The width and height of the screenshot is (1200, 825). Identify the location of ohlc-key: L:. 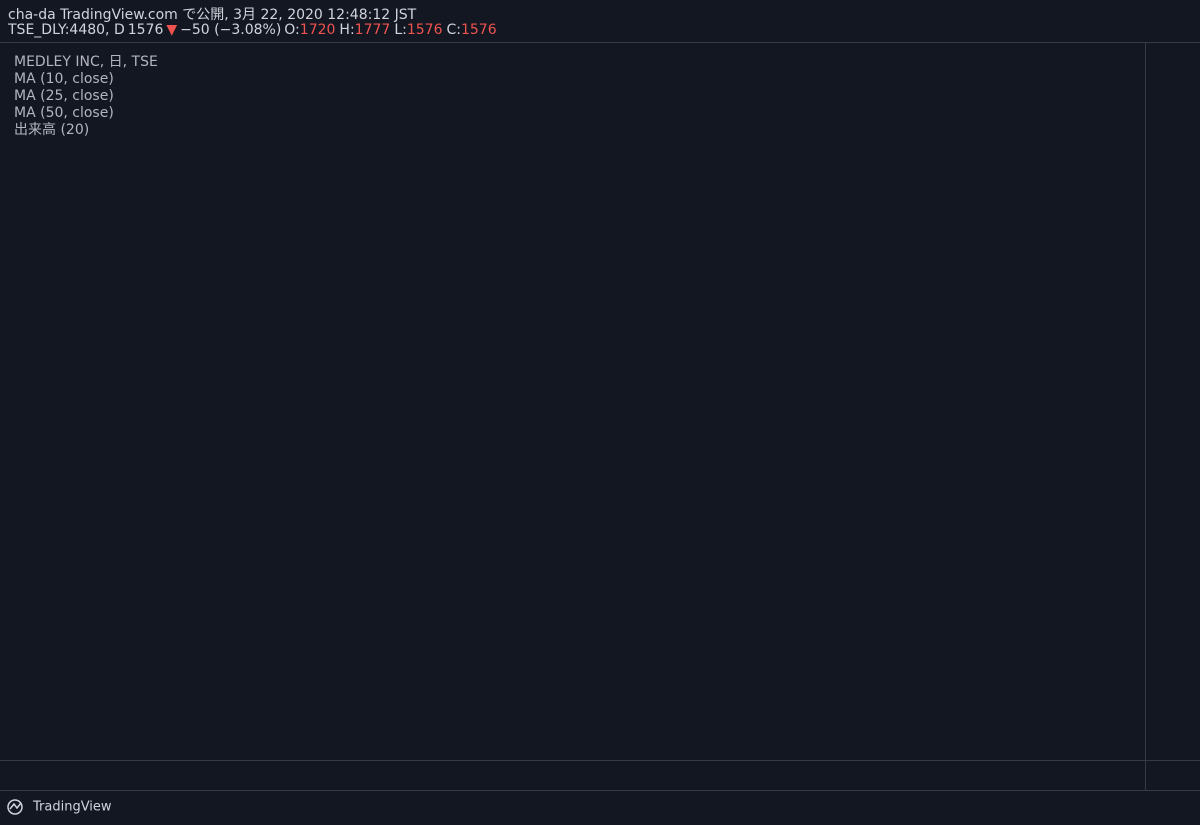
(400, 30).